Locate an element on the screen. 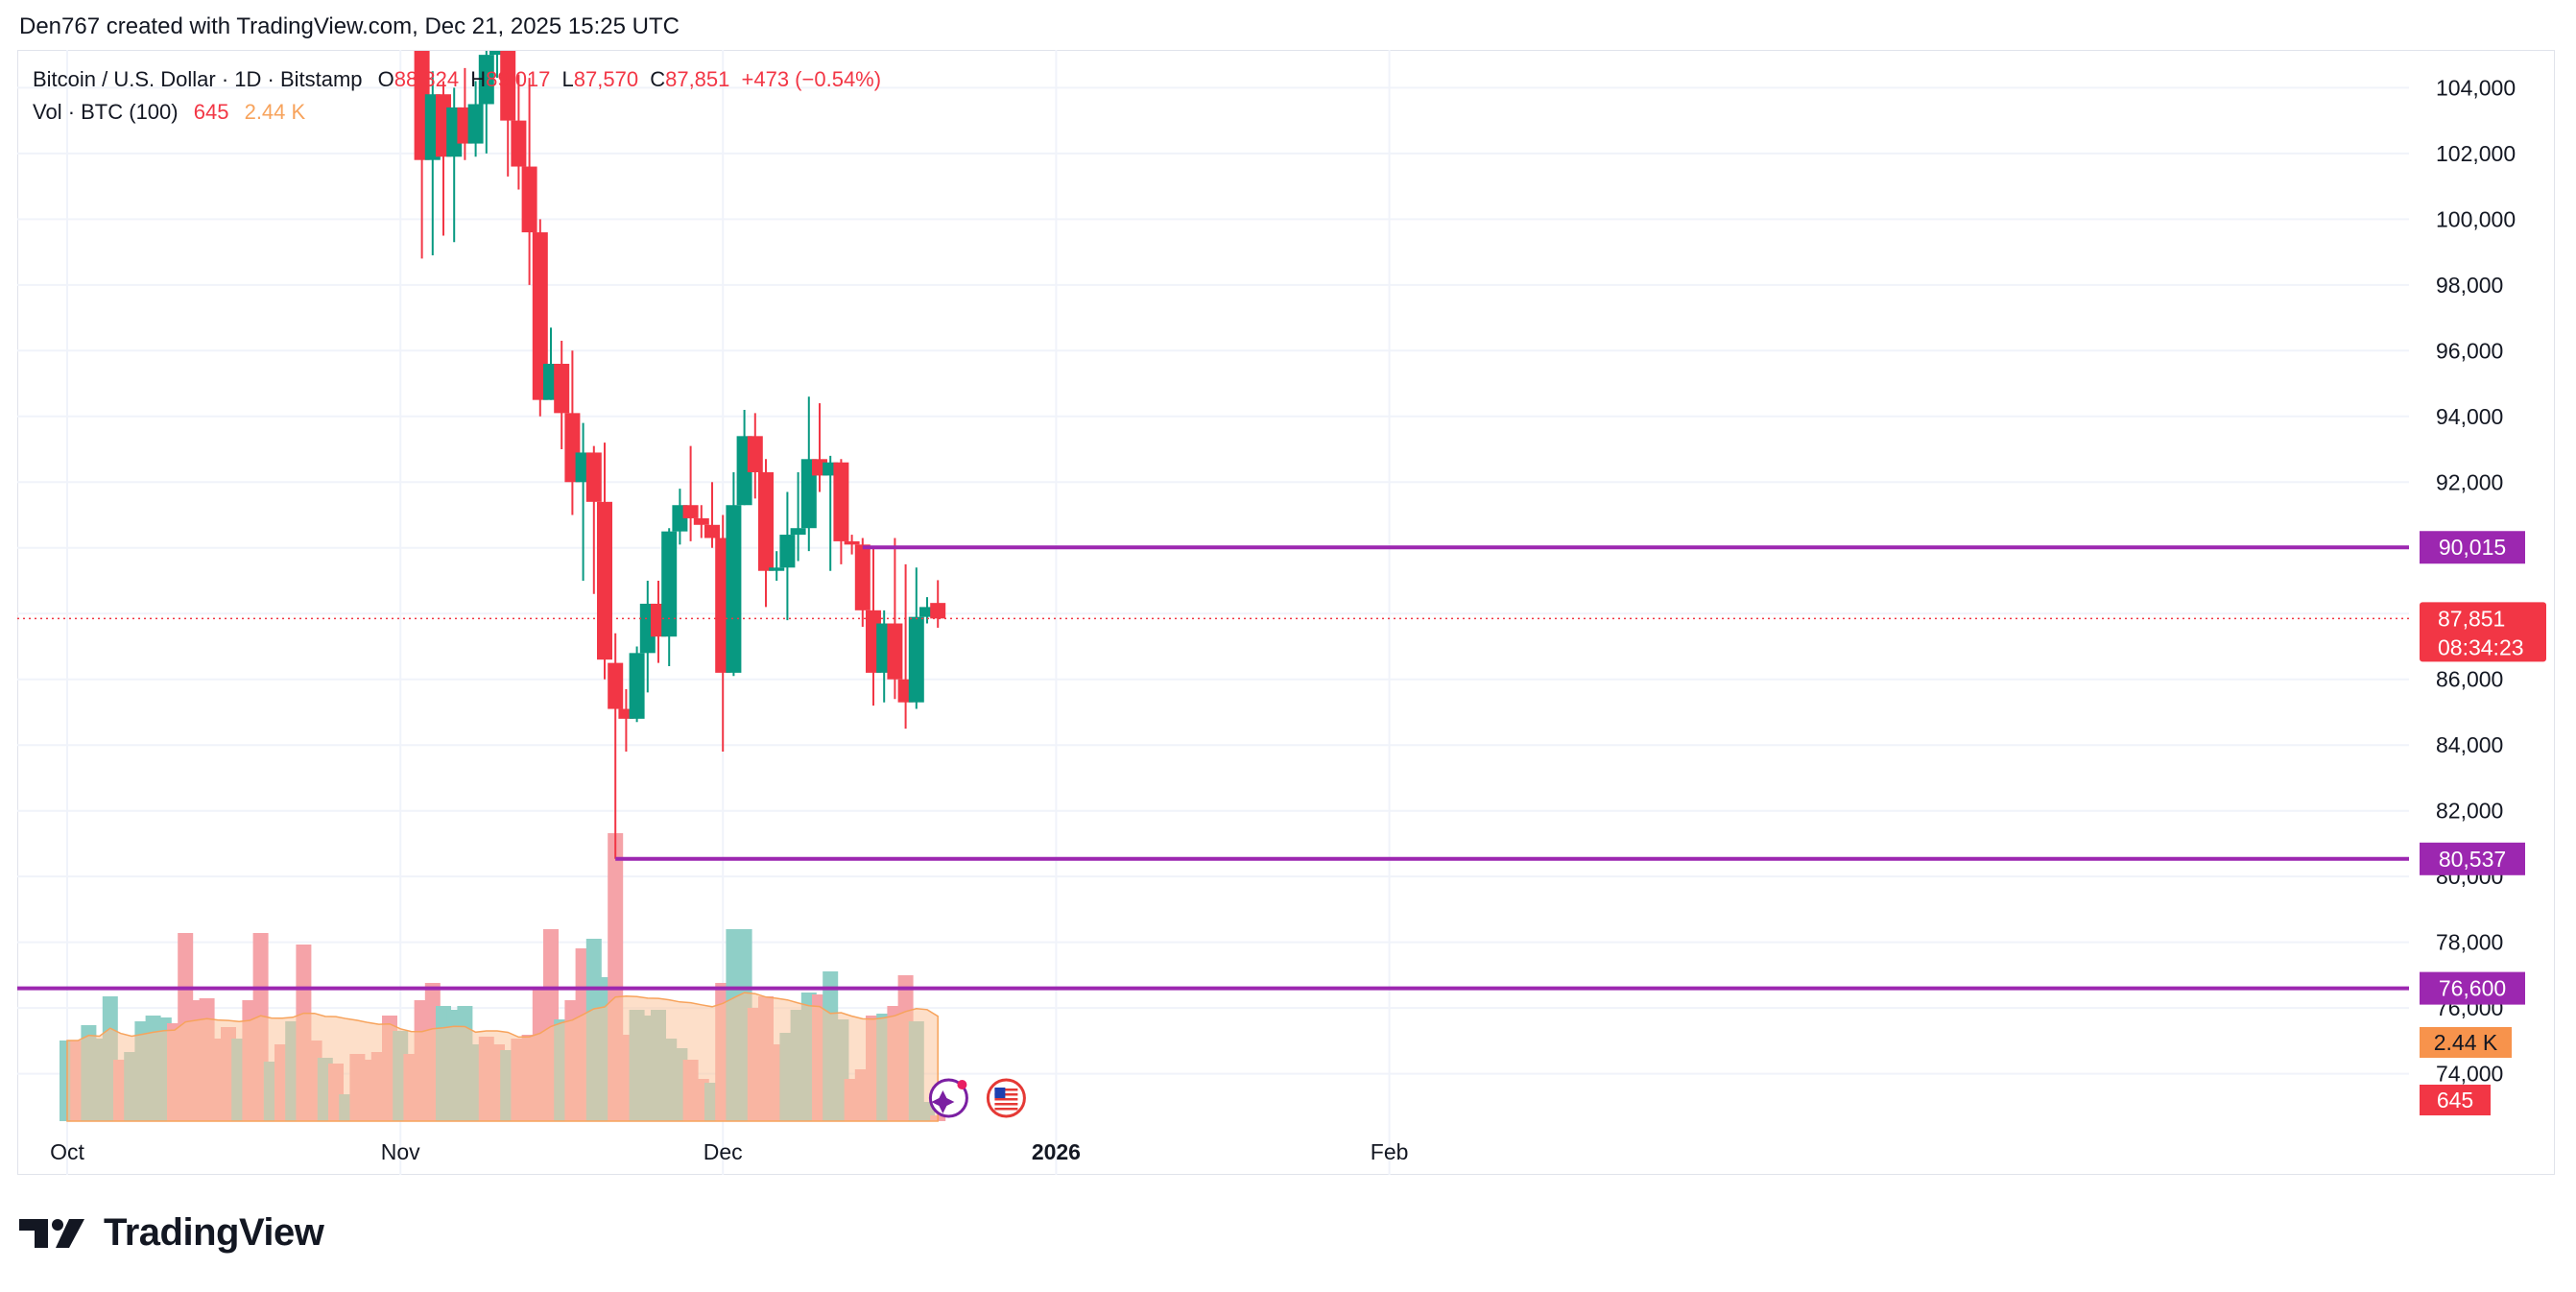 This screenshot has width=2576, height=1292. level-price-label: 90,015 is located at coordinates (2472, 547).